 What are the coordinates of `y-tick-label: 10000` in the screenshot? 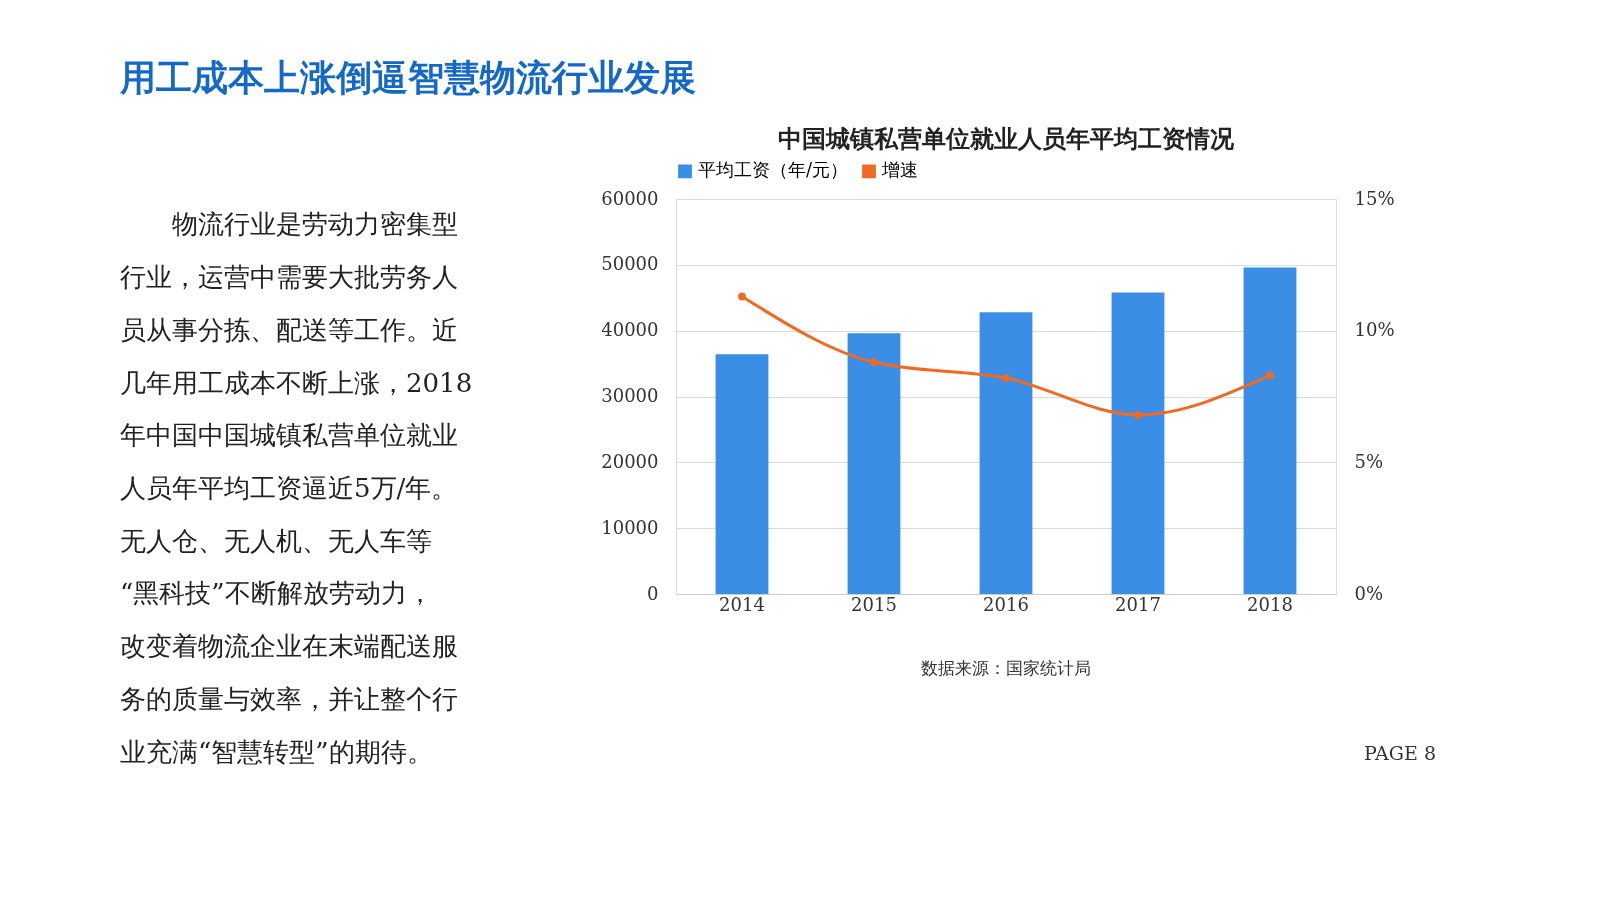 It's located at (630, 527).